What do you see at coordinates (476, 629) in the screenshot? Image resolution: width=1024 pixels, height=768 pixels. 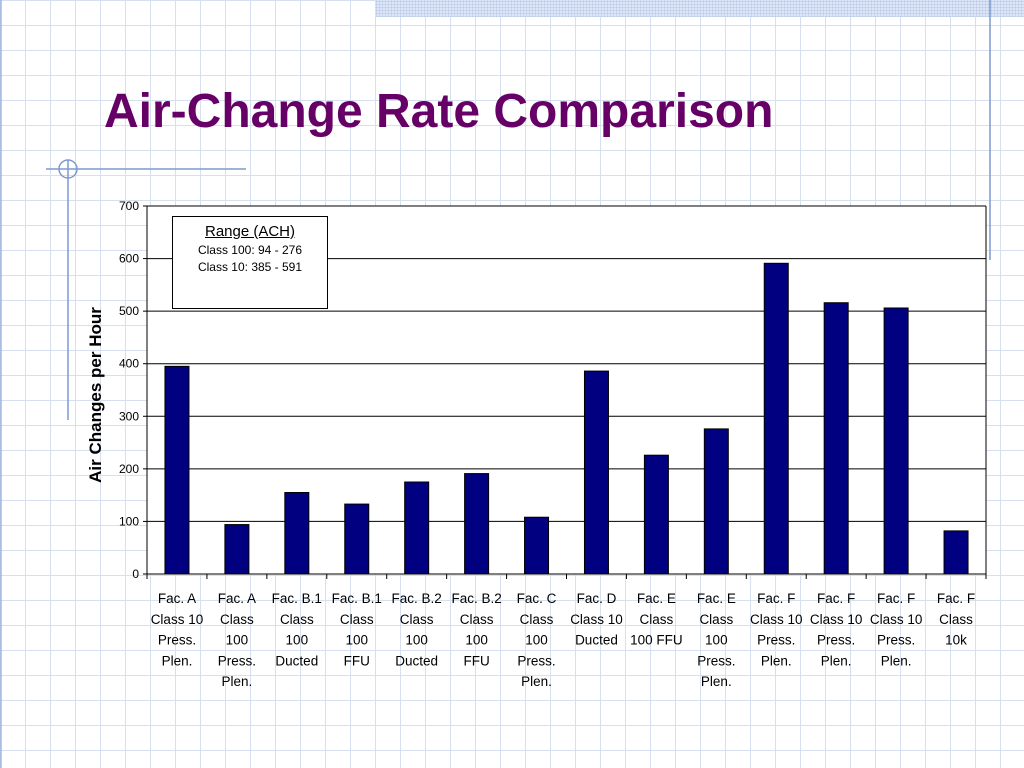 I see `x-tick-label: Fac. B.2 Class 100 FFU` at bounding box center [476, 629].